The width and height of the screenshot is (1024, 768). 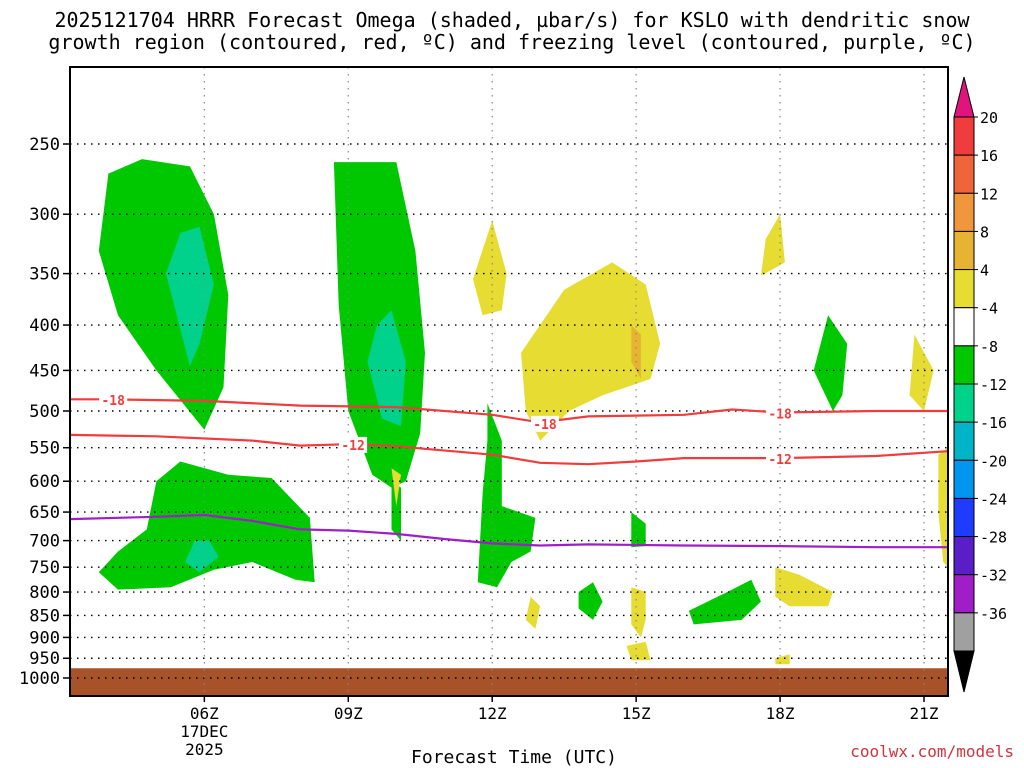 What do you see at coordinates (993, 461) in the screenshot?
I see `colorbar-label-9: -20` at bounding box center [993, 461].